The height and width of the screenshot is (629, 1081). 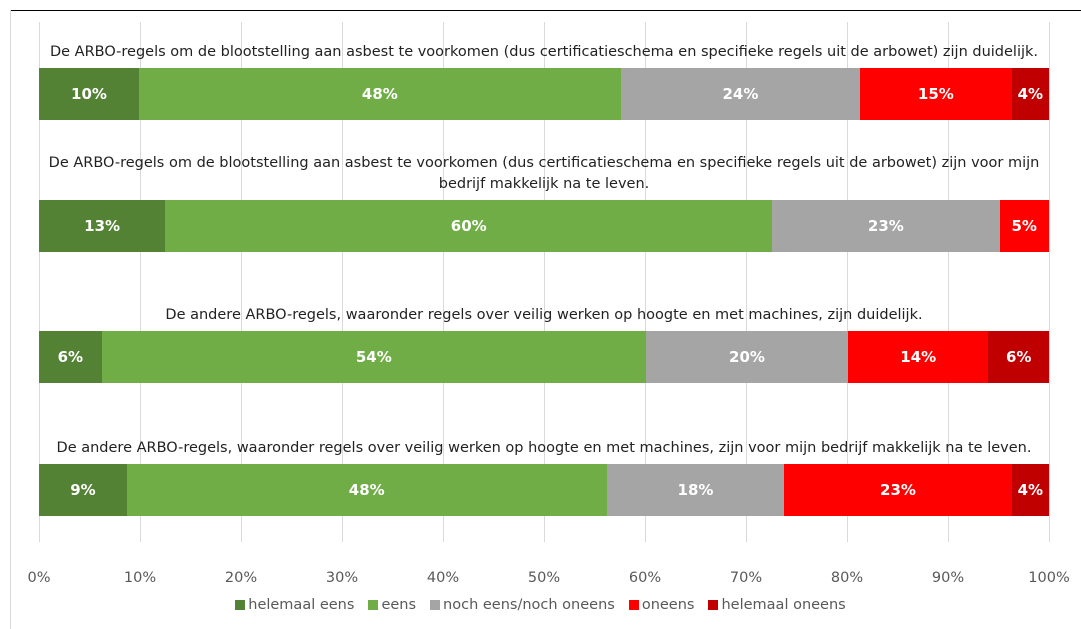 I want to click on data-label: 14%, so click(x=918, y=357).